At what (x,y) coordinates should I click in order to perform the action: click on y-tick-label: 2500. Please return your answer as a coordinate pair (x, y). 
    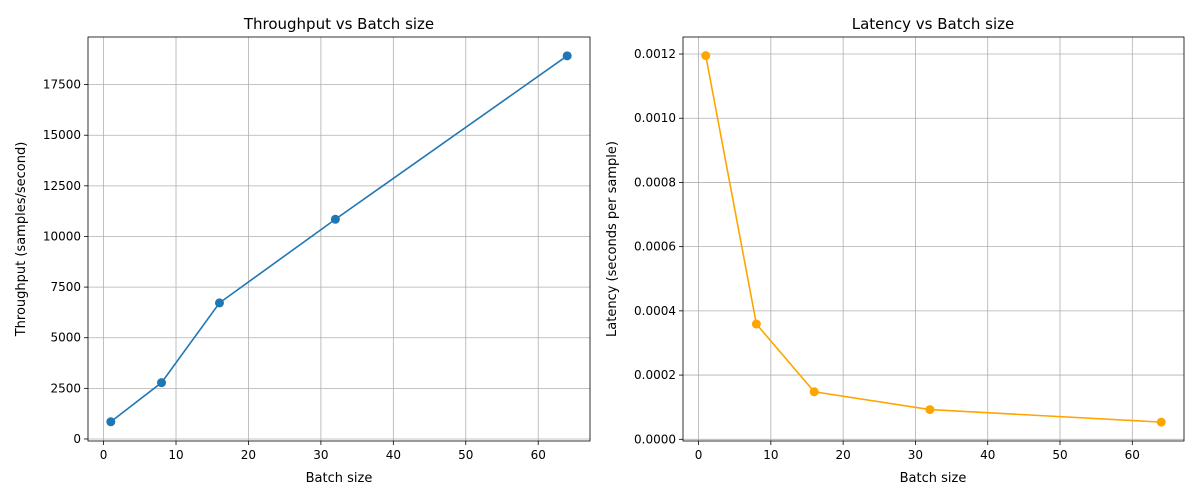
    Looking at the image, I should click on (65, 388).